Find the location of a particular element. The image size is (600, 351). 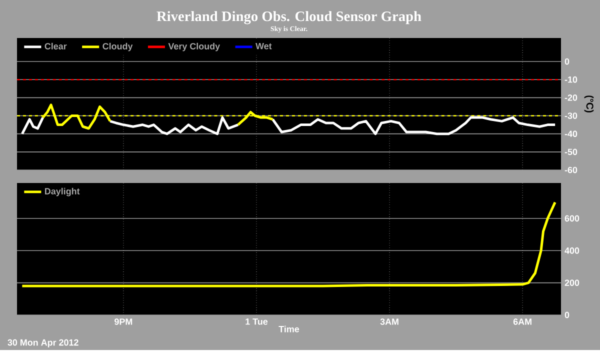

y-tick-label: -10 is located at coordinates (571, 79).